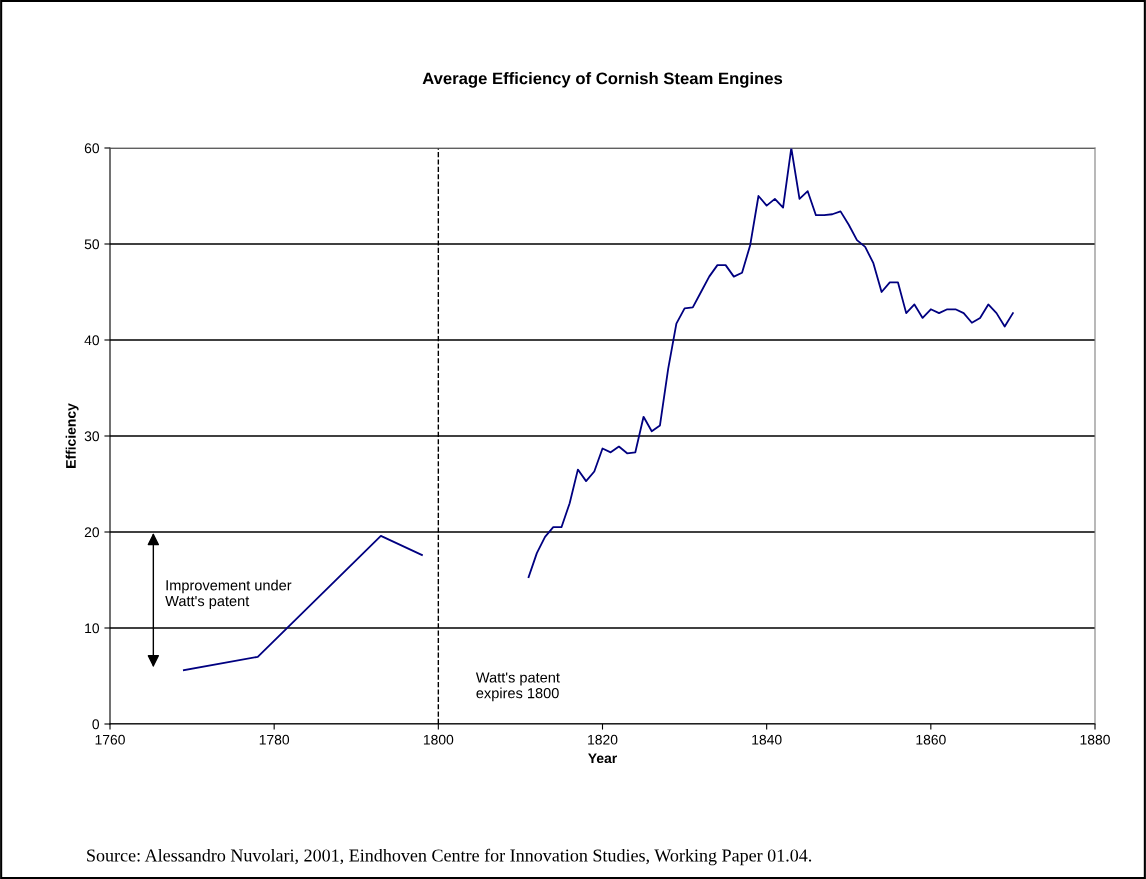 This screenshot has height=879, width=1146. Describe the element at coordinates (602, 758) in the screenshot. I see `x-axis-title: Year` at that location.